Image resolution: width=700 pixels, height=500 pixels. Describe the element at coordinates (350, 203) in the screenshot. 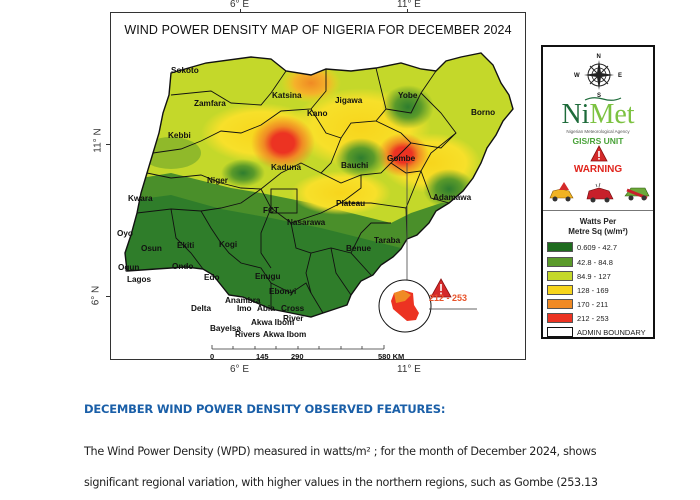

I see `state-label-plateau: Plateau` at that location.